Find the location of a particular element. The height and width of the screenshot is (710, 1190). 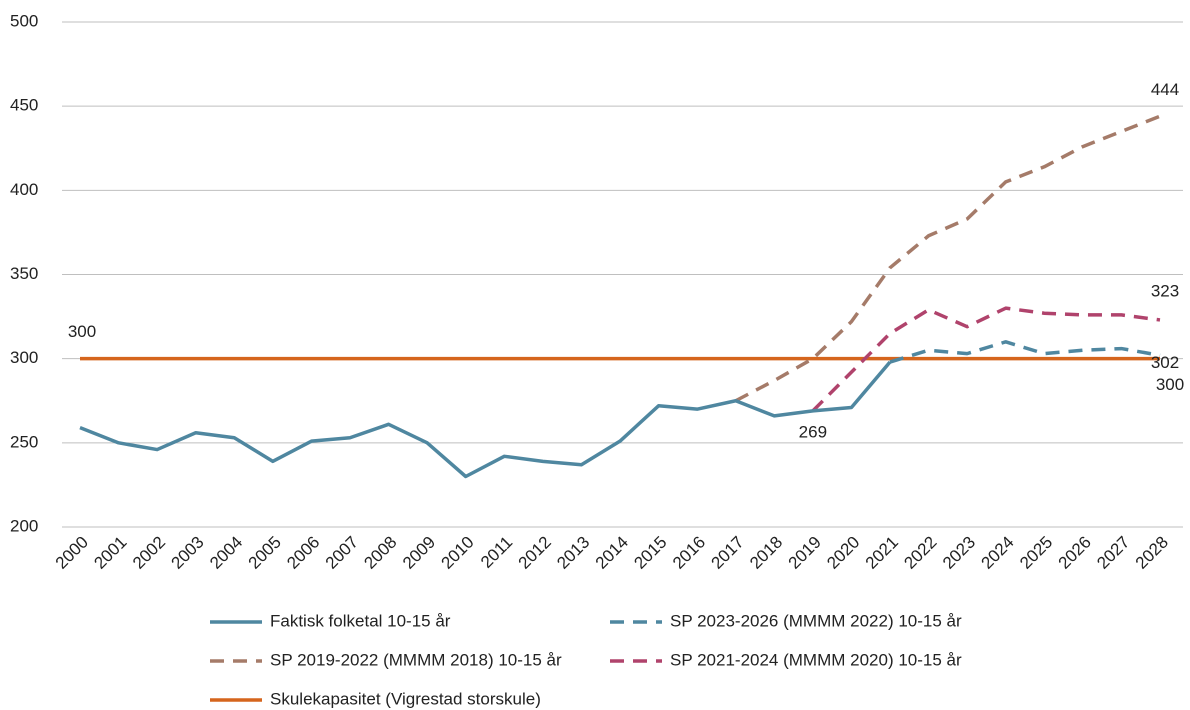

y-tick-label: 400 is located at coordinates (24, 189).